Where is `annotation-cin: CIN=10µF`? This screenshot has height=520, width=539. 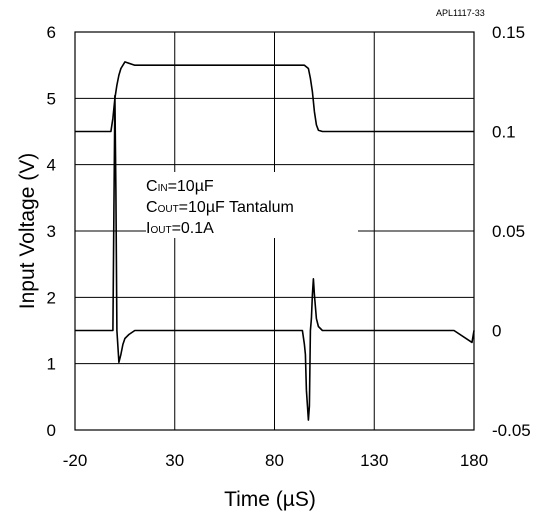
annotation-cin: CIN=10µF is located at coordinates (180, 186).